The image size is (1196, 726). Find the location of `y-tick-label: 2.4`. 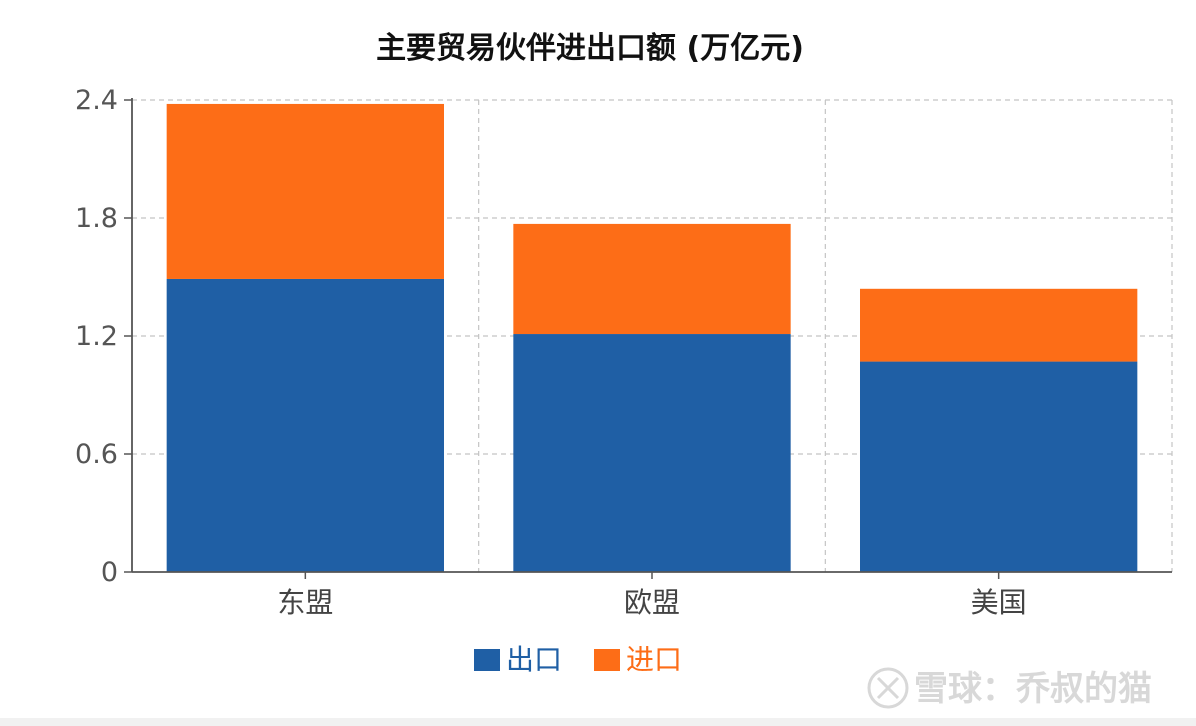

y-tick-label: 2.4 is located at coordinates (96, 100).